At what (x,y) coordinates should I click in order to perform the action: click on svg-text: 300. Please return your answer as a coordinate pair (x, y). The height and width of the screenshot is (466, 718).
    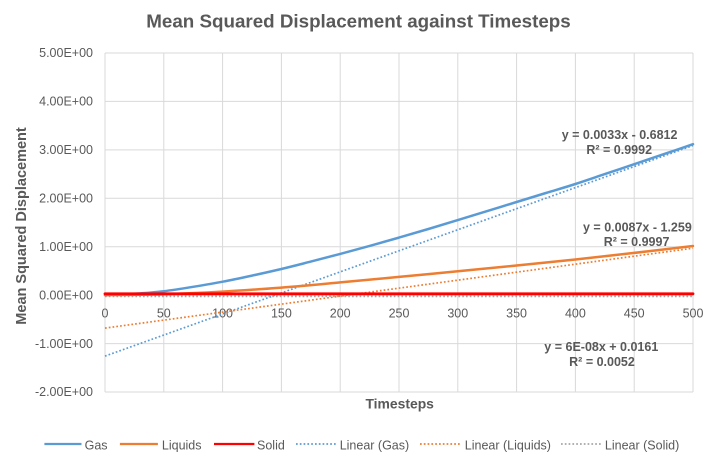
    Looking at the image, I should click on (457, 313).